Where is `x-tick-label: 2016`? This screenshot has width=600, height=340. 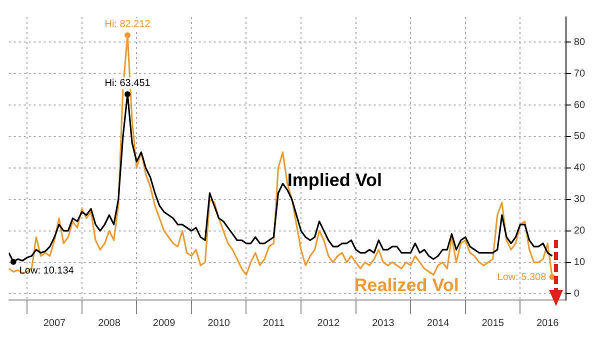
x-tick-label: 2016 is located at coordinates (548, 323).